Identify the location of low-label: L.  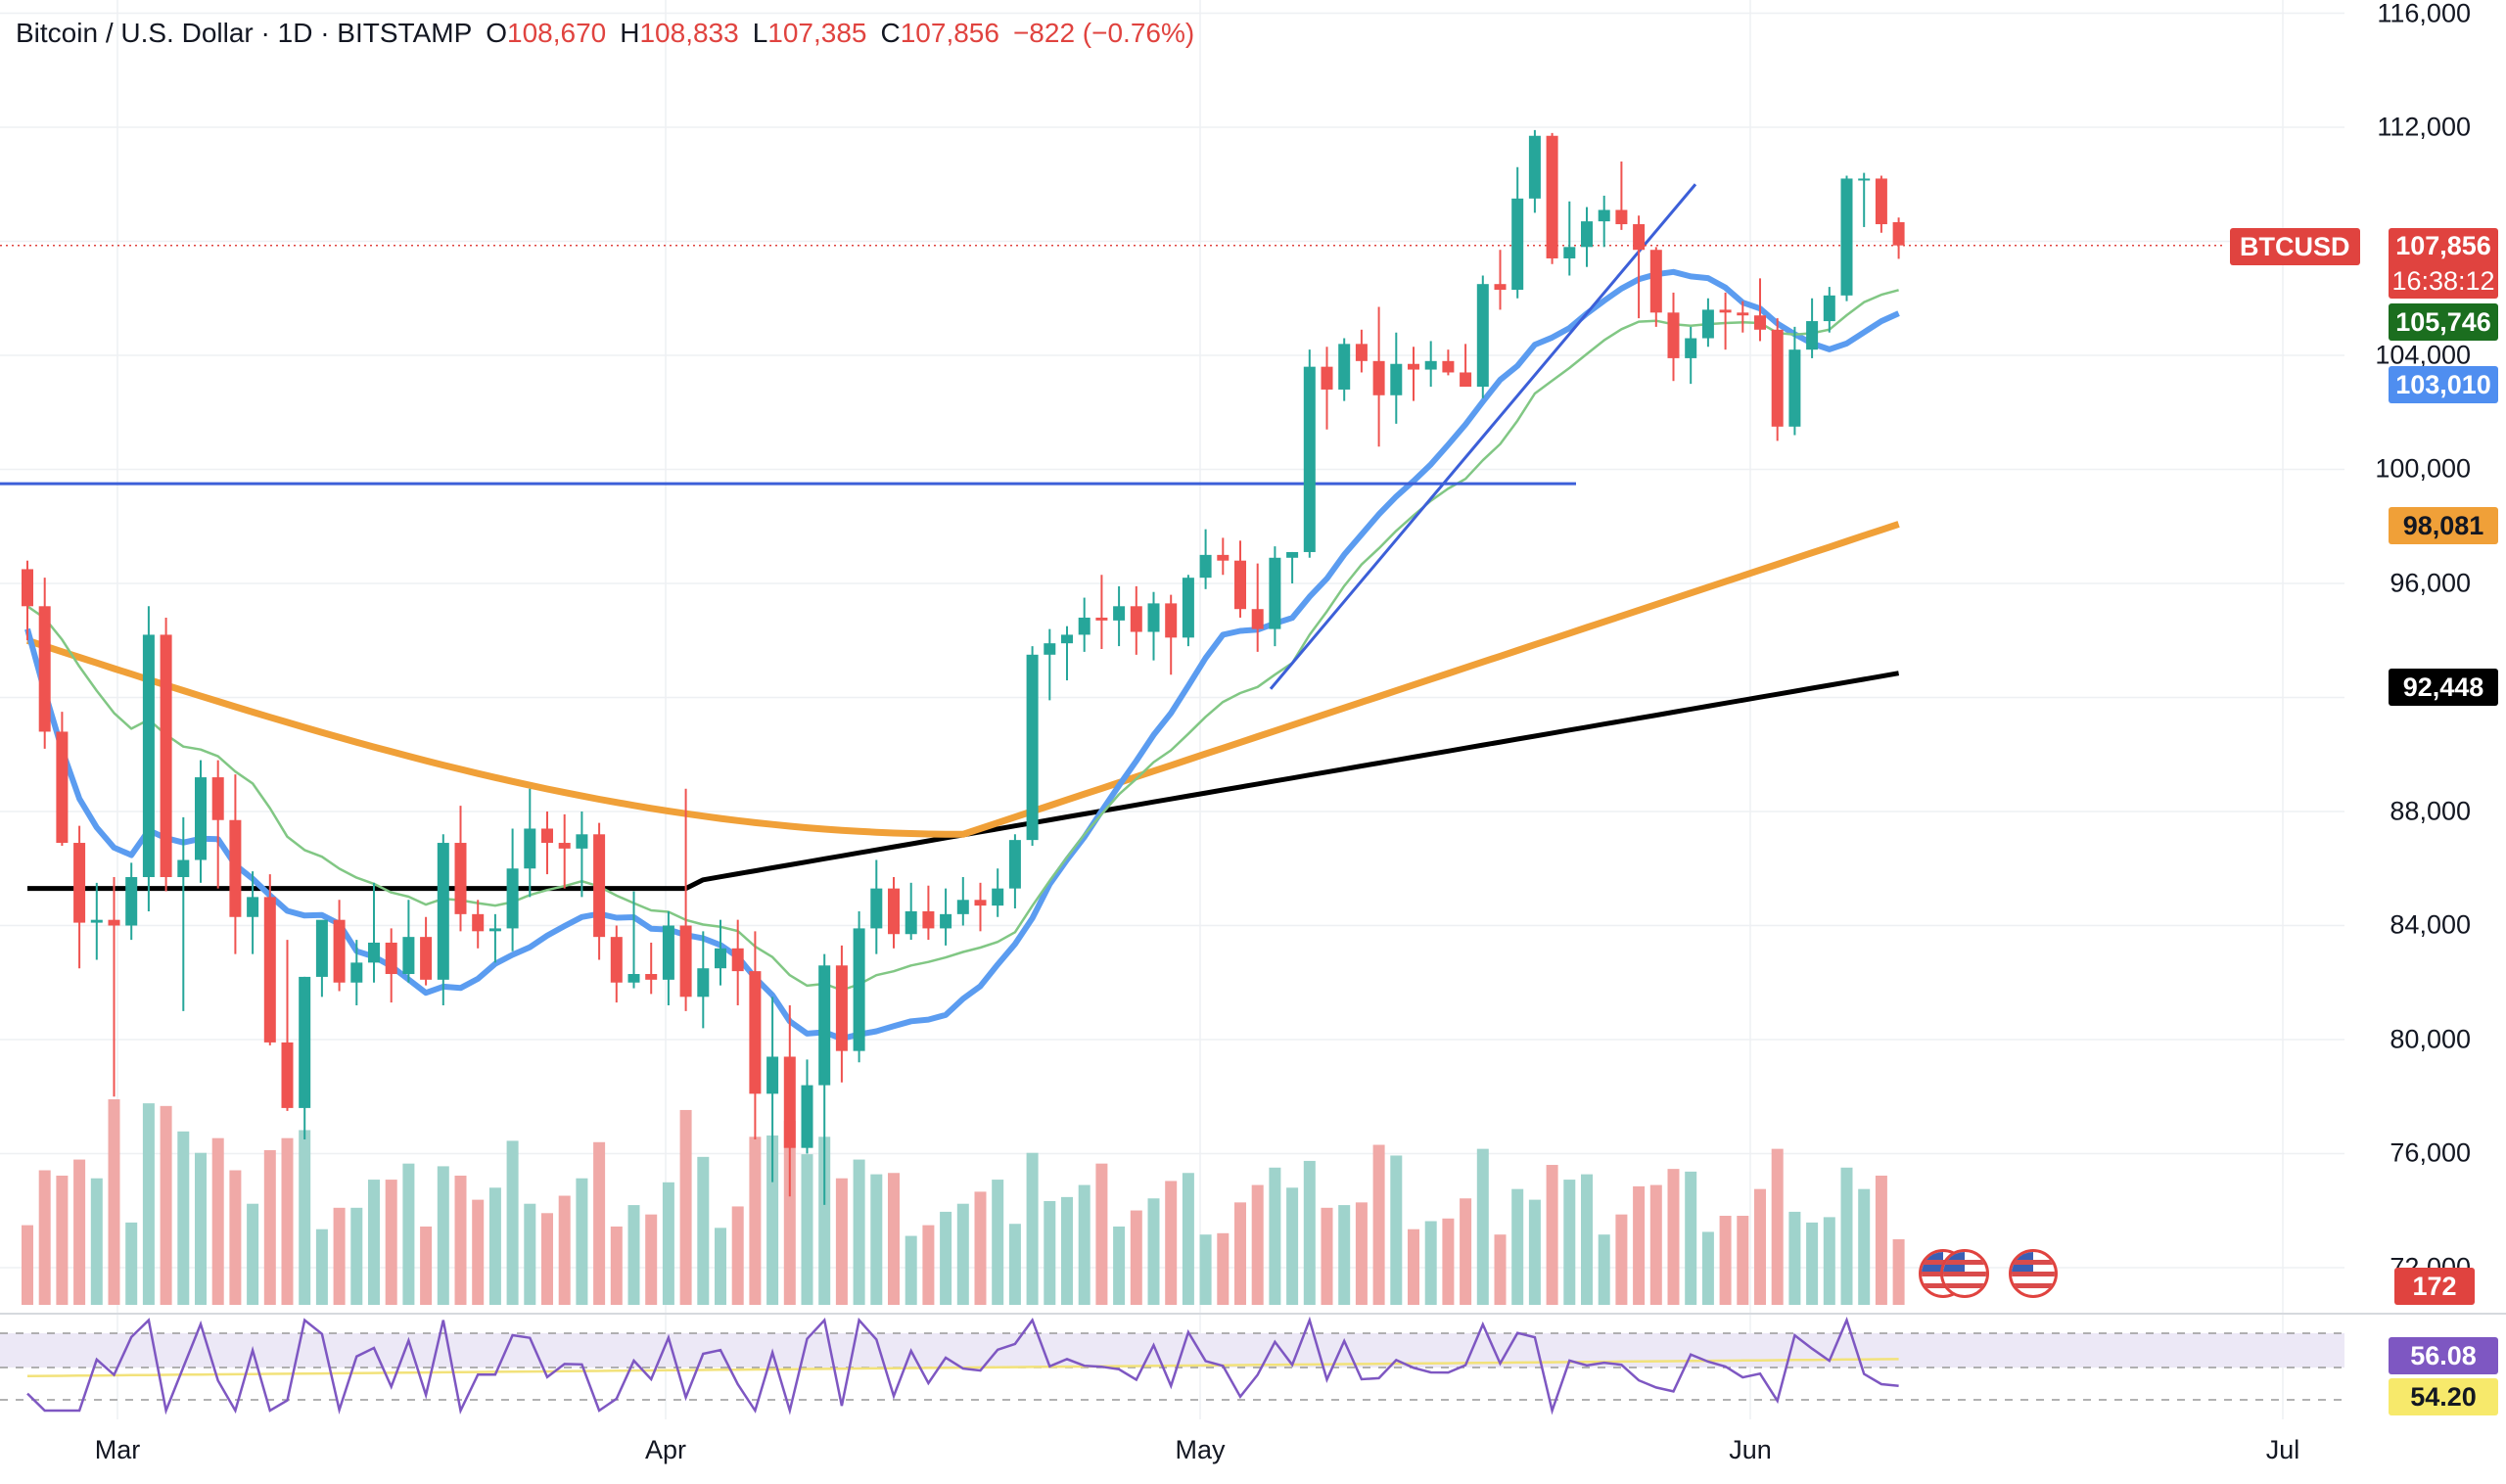
(760, 33).